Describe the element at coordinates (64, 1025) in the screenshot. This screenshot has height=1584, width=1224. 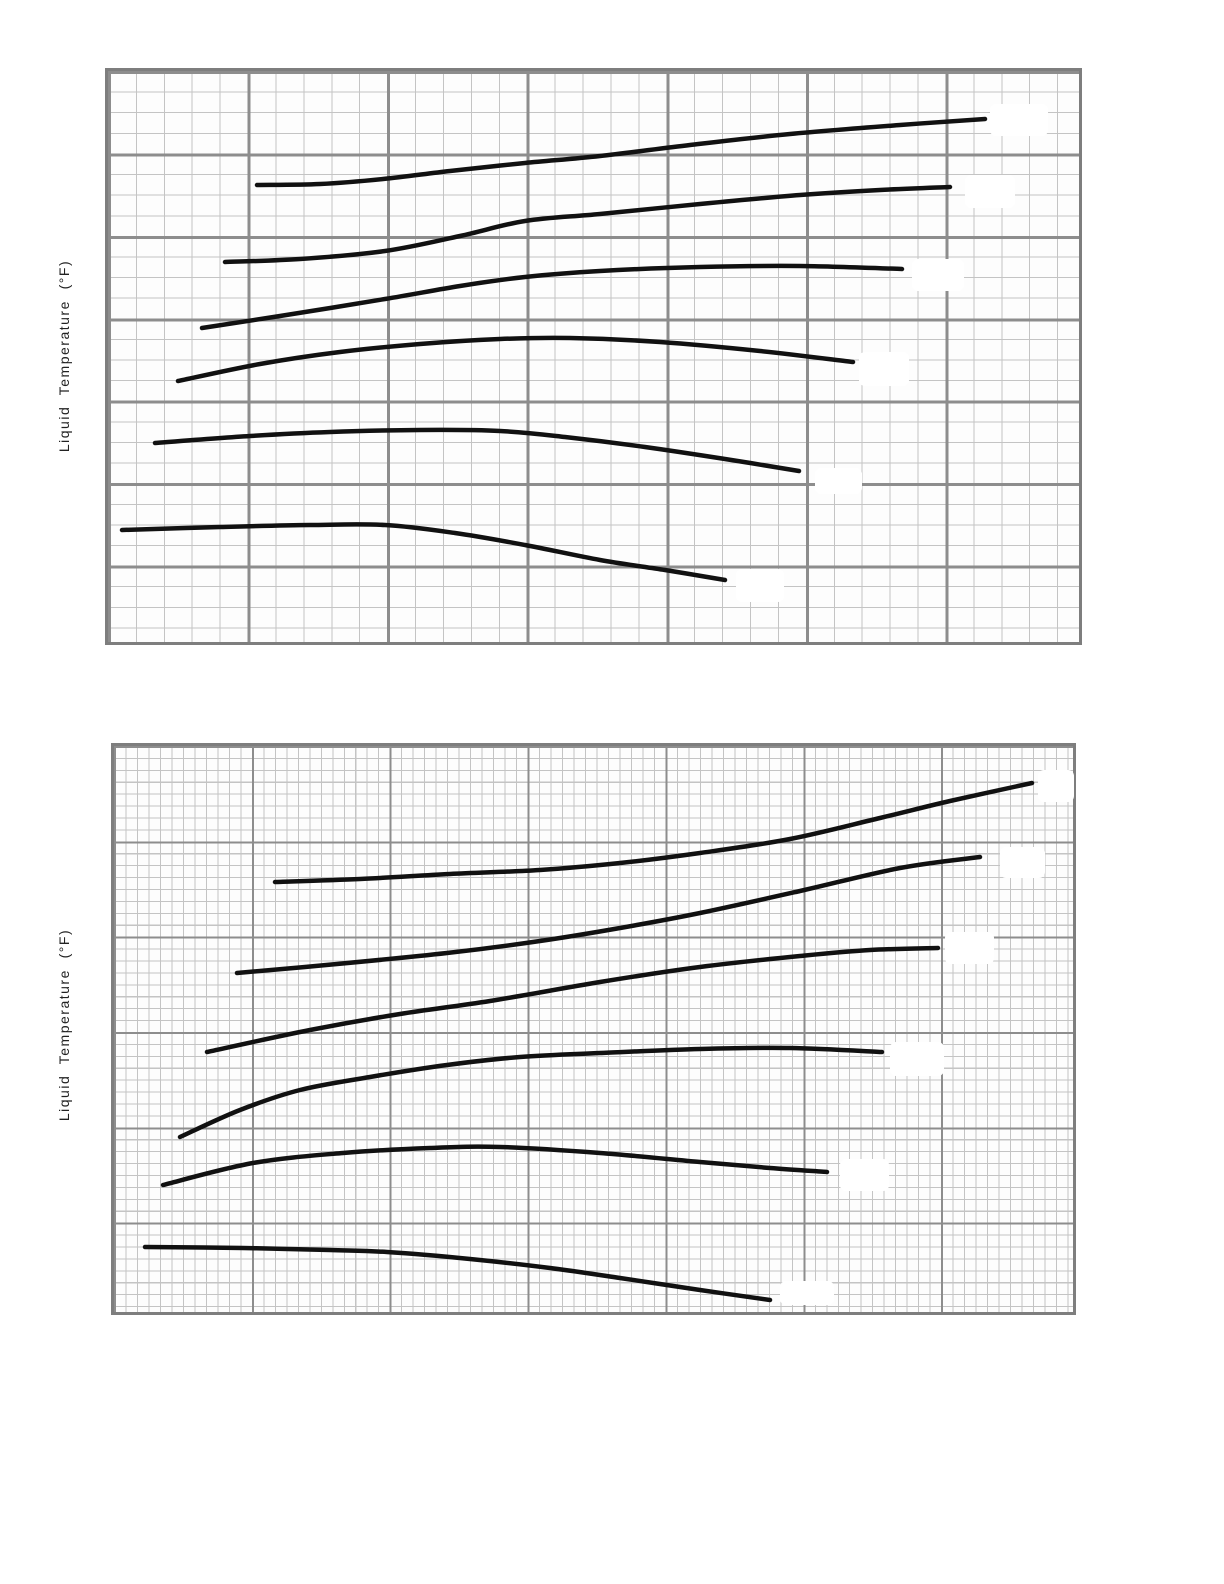
I see `y-axis-label-bottom-chart: Liquid Temperature (°F)` at that location.